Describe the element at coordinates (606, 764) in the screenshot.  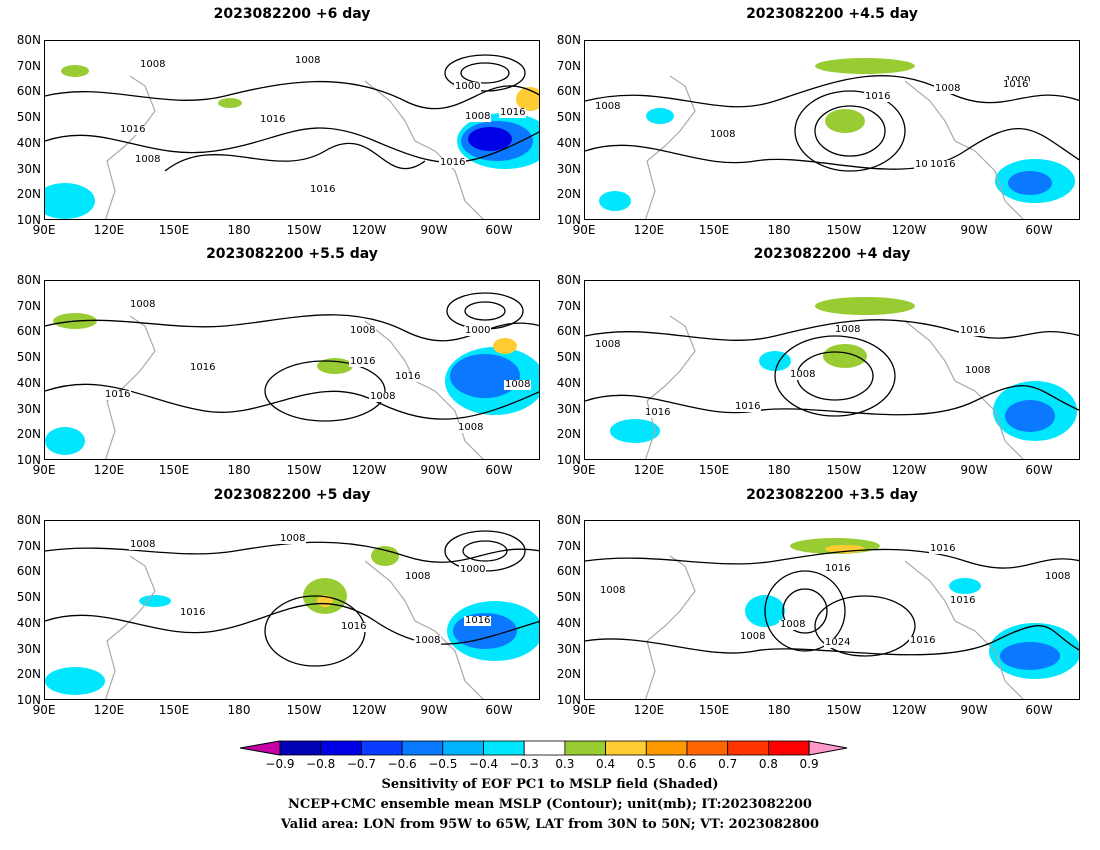
I see `colorbar-tick-label: 0.4` at that location.